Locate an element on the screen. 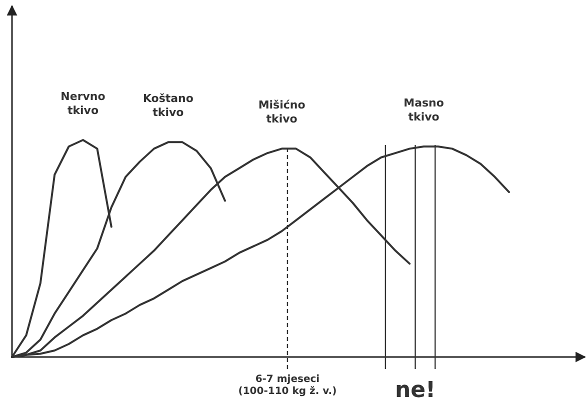  text: Mišićno tkivo is located at coordinates (282, 112).